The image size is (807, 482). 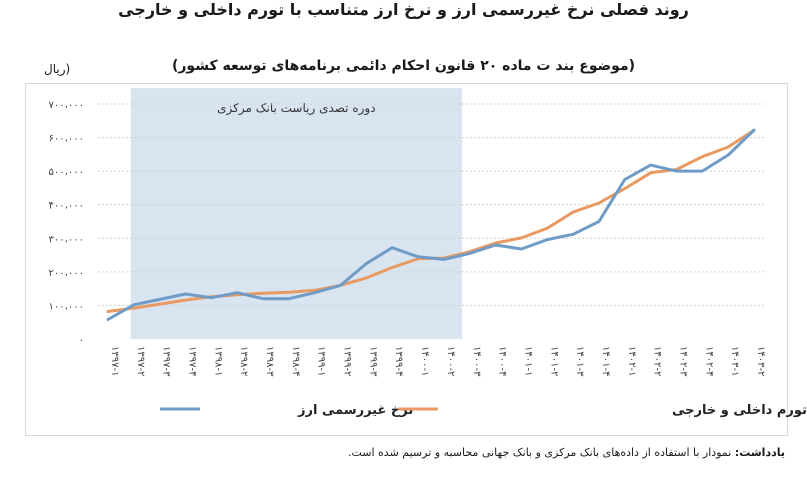 I want to click on y-tick-label: ۱۰۰،۰۰۰, so click(x=66, y=306).